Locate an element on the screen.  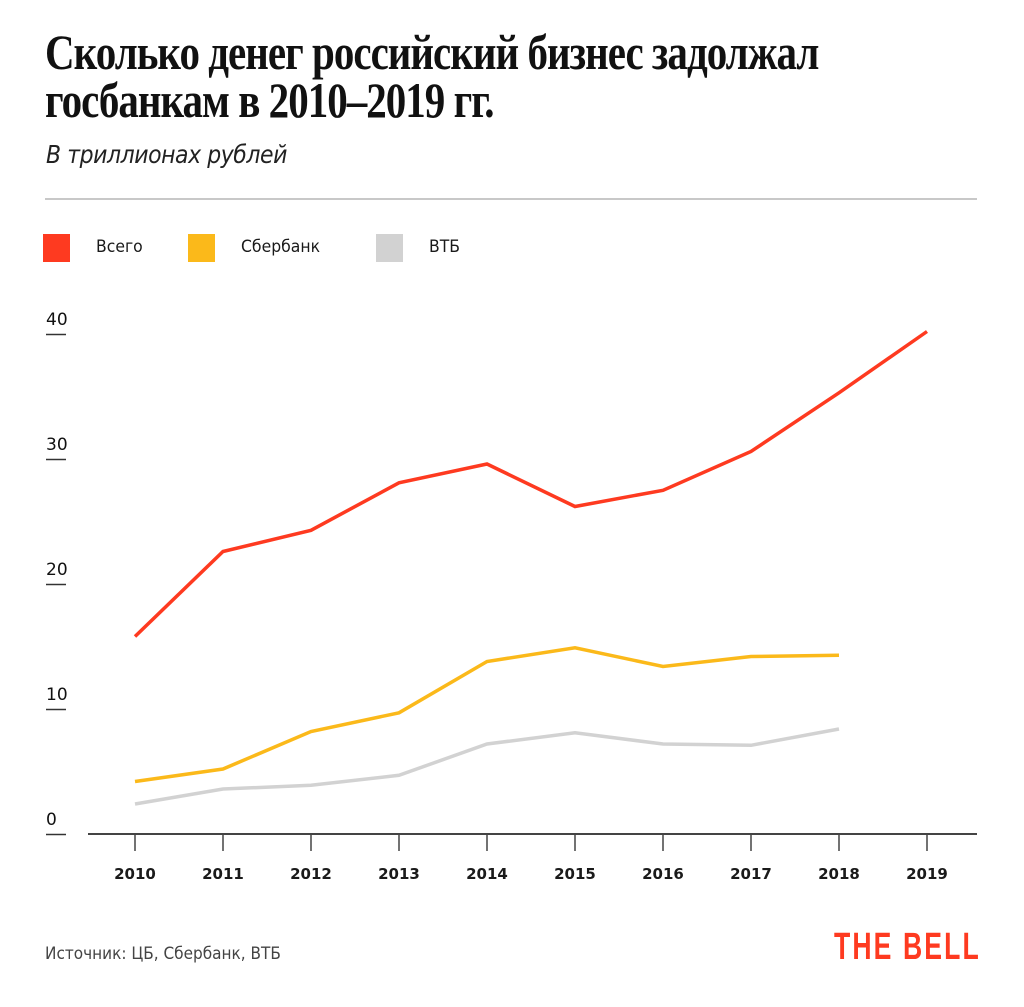
legend-swatch-sberbank is located at coordinates (201, 248).